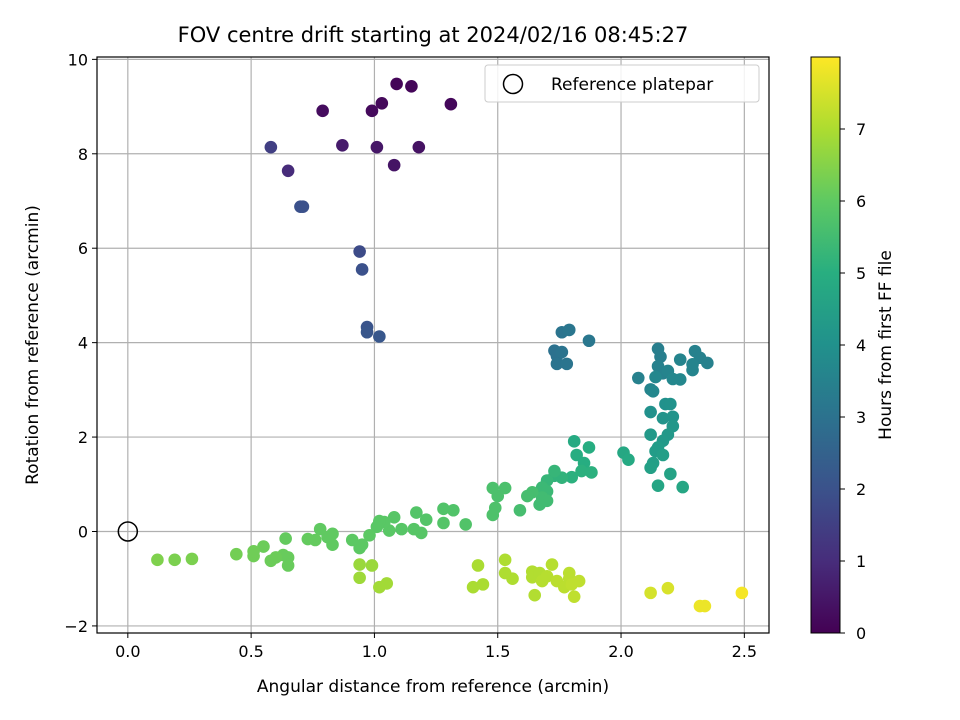 This screenshot has height=720, width=960. What do you see at coordinates (744, 651) in the screenshot?
I see `x-tick-label-5: 2.5` at bounding box center [744, 651].